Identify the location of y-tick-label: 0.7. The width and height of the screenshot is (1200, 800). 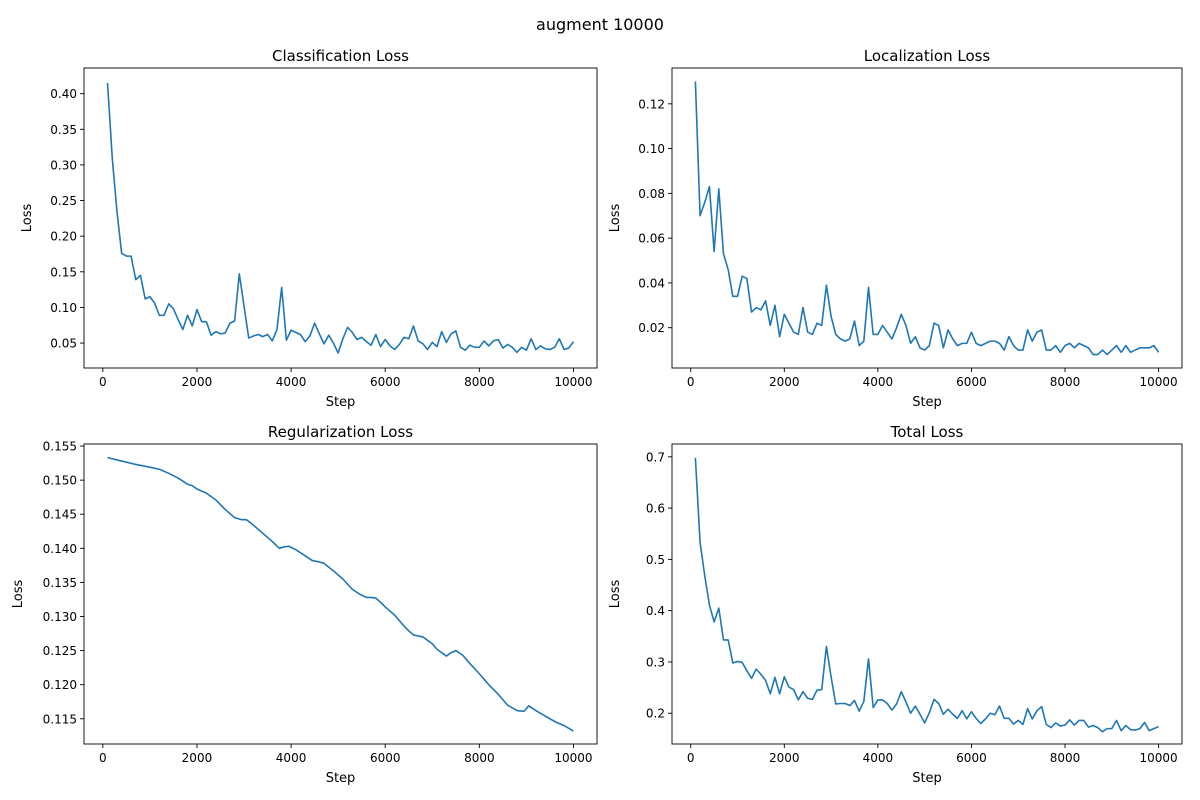
(655, 457).